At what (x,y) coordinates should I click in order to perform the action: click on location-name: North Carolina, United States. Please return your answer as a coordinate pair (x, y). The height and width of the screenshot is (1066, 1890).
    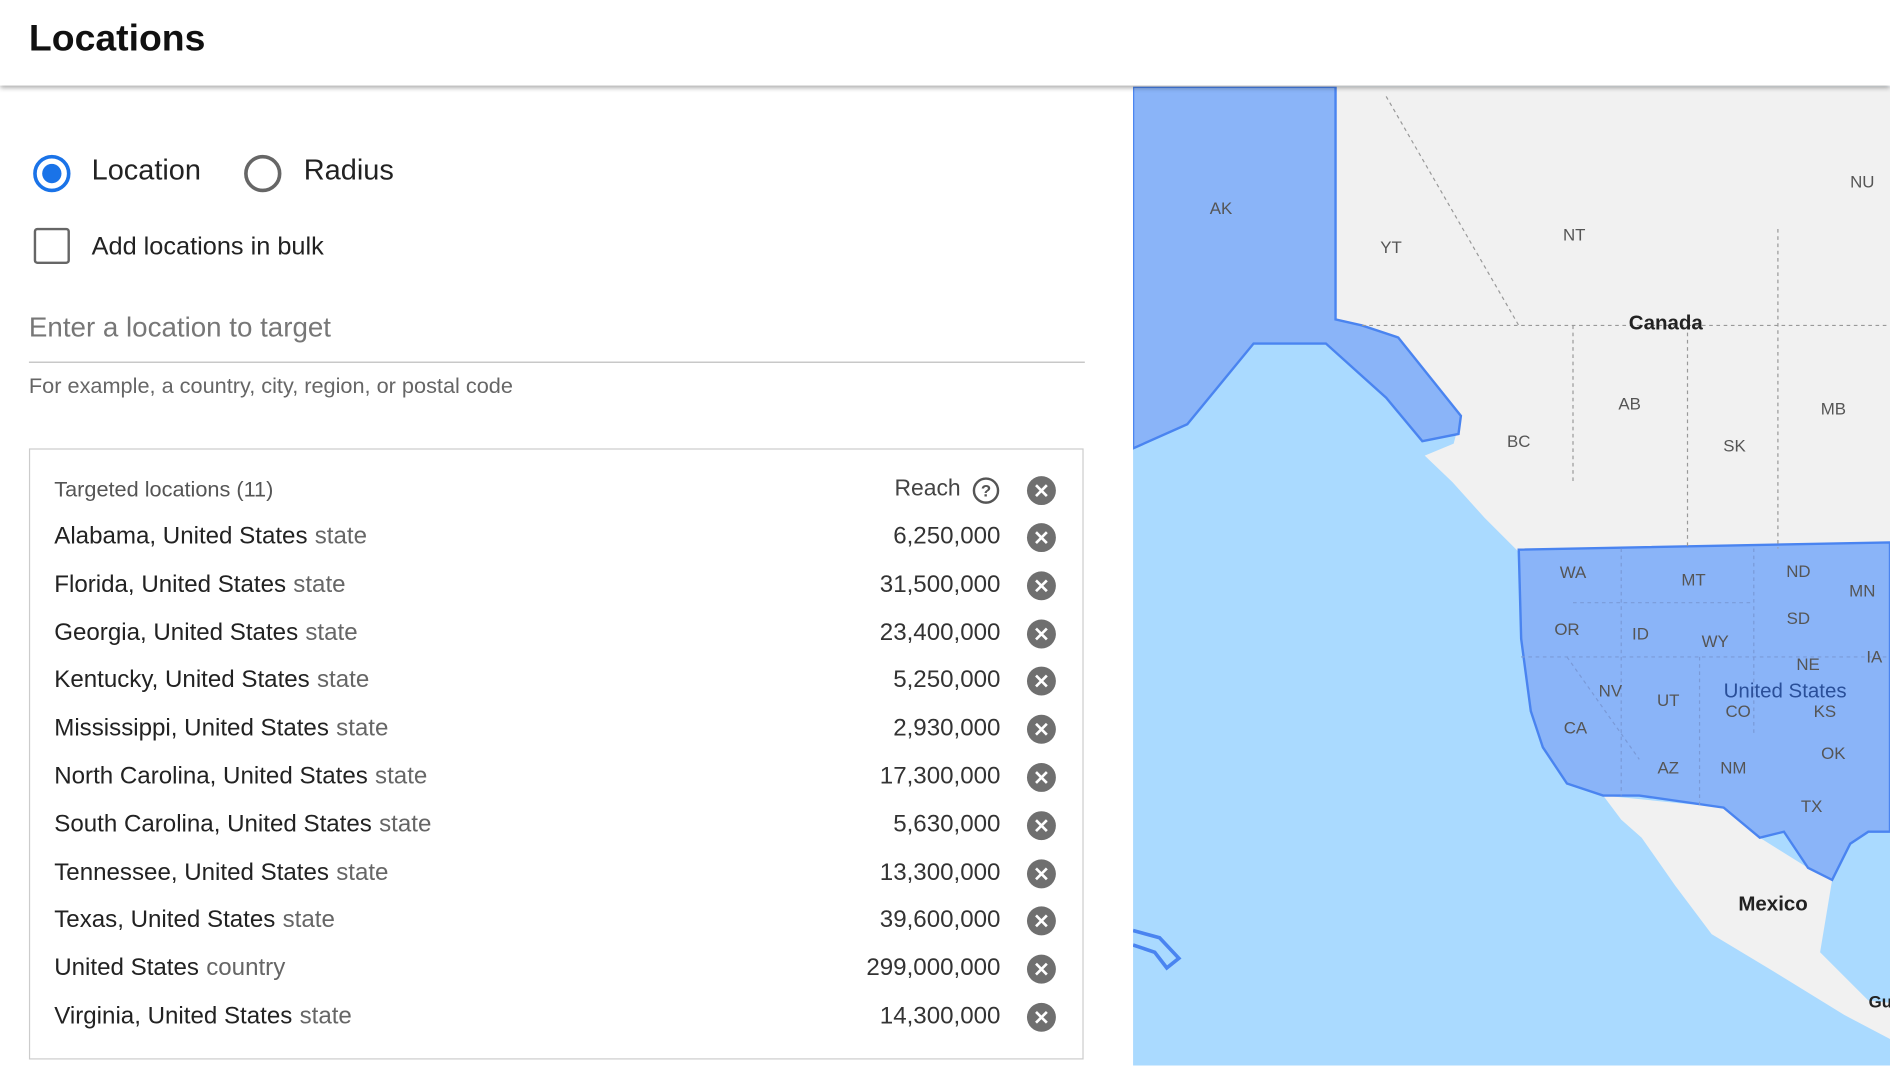
    Looking at the image, I should click on (211, 776).